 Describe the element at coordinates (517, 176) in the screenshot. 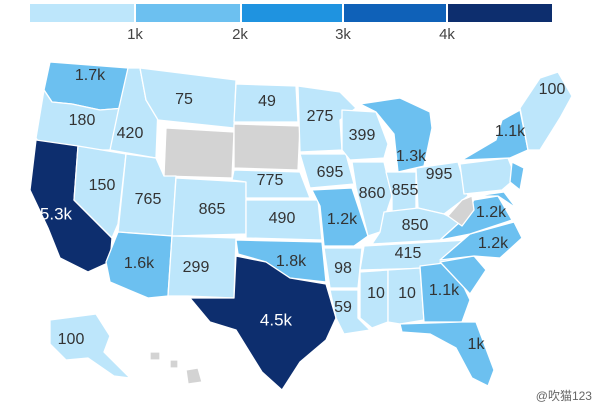

I see `state-nj` at that location.